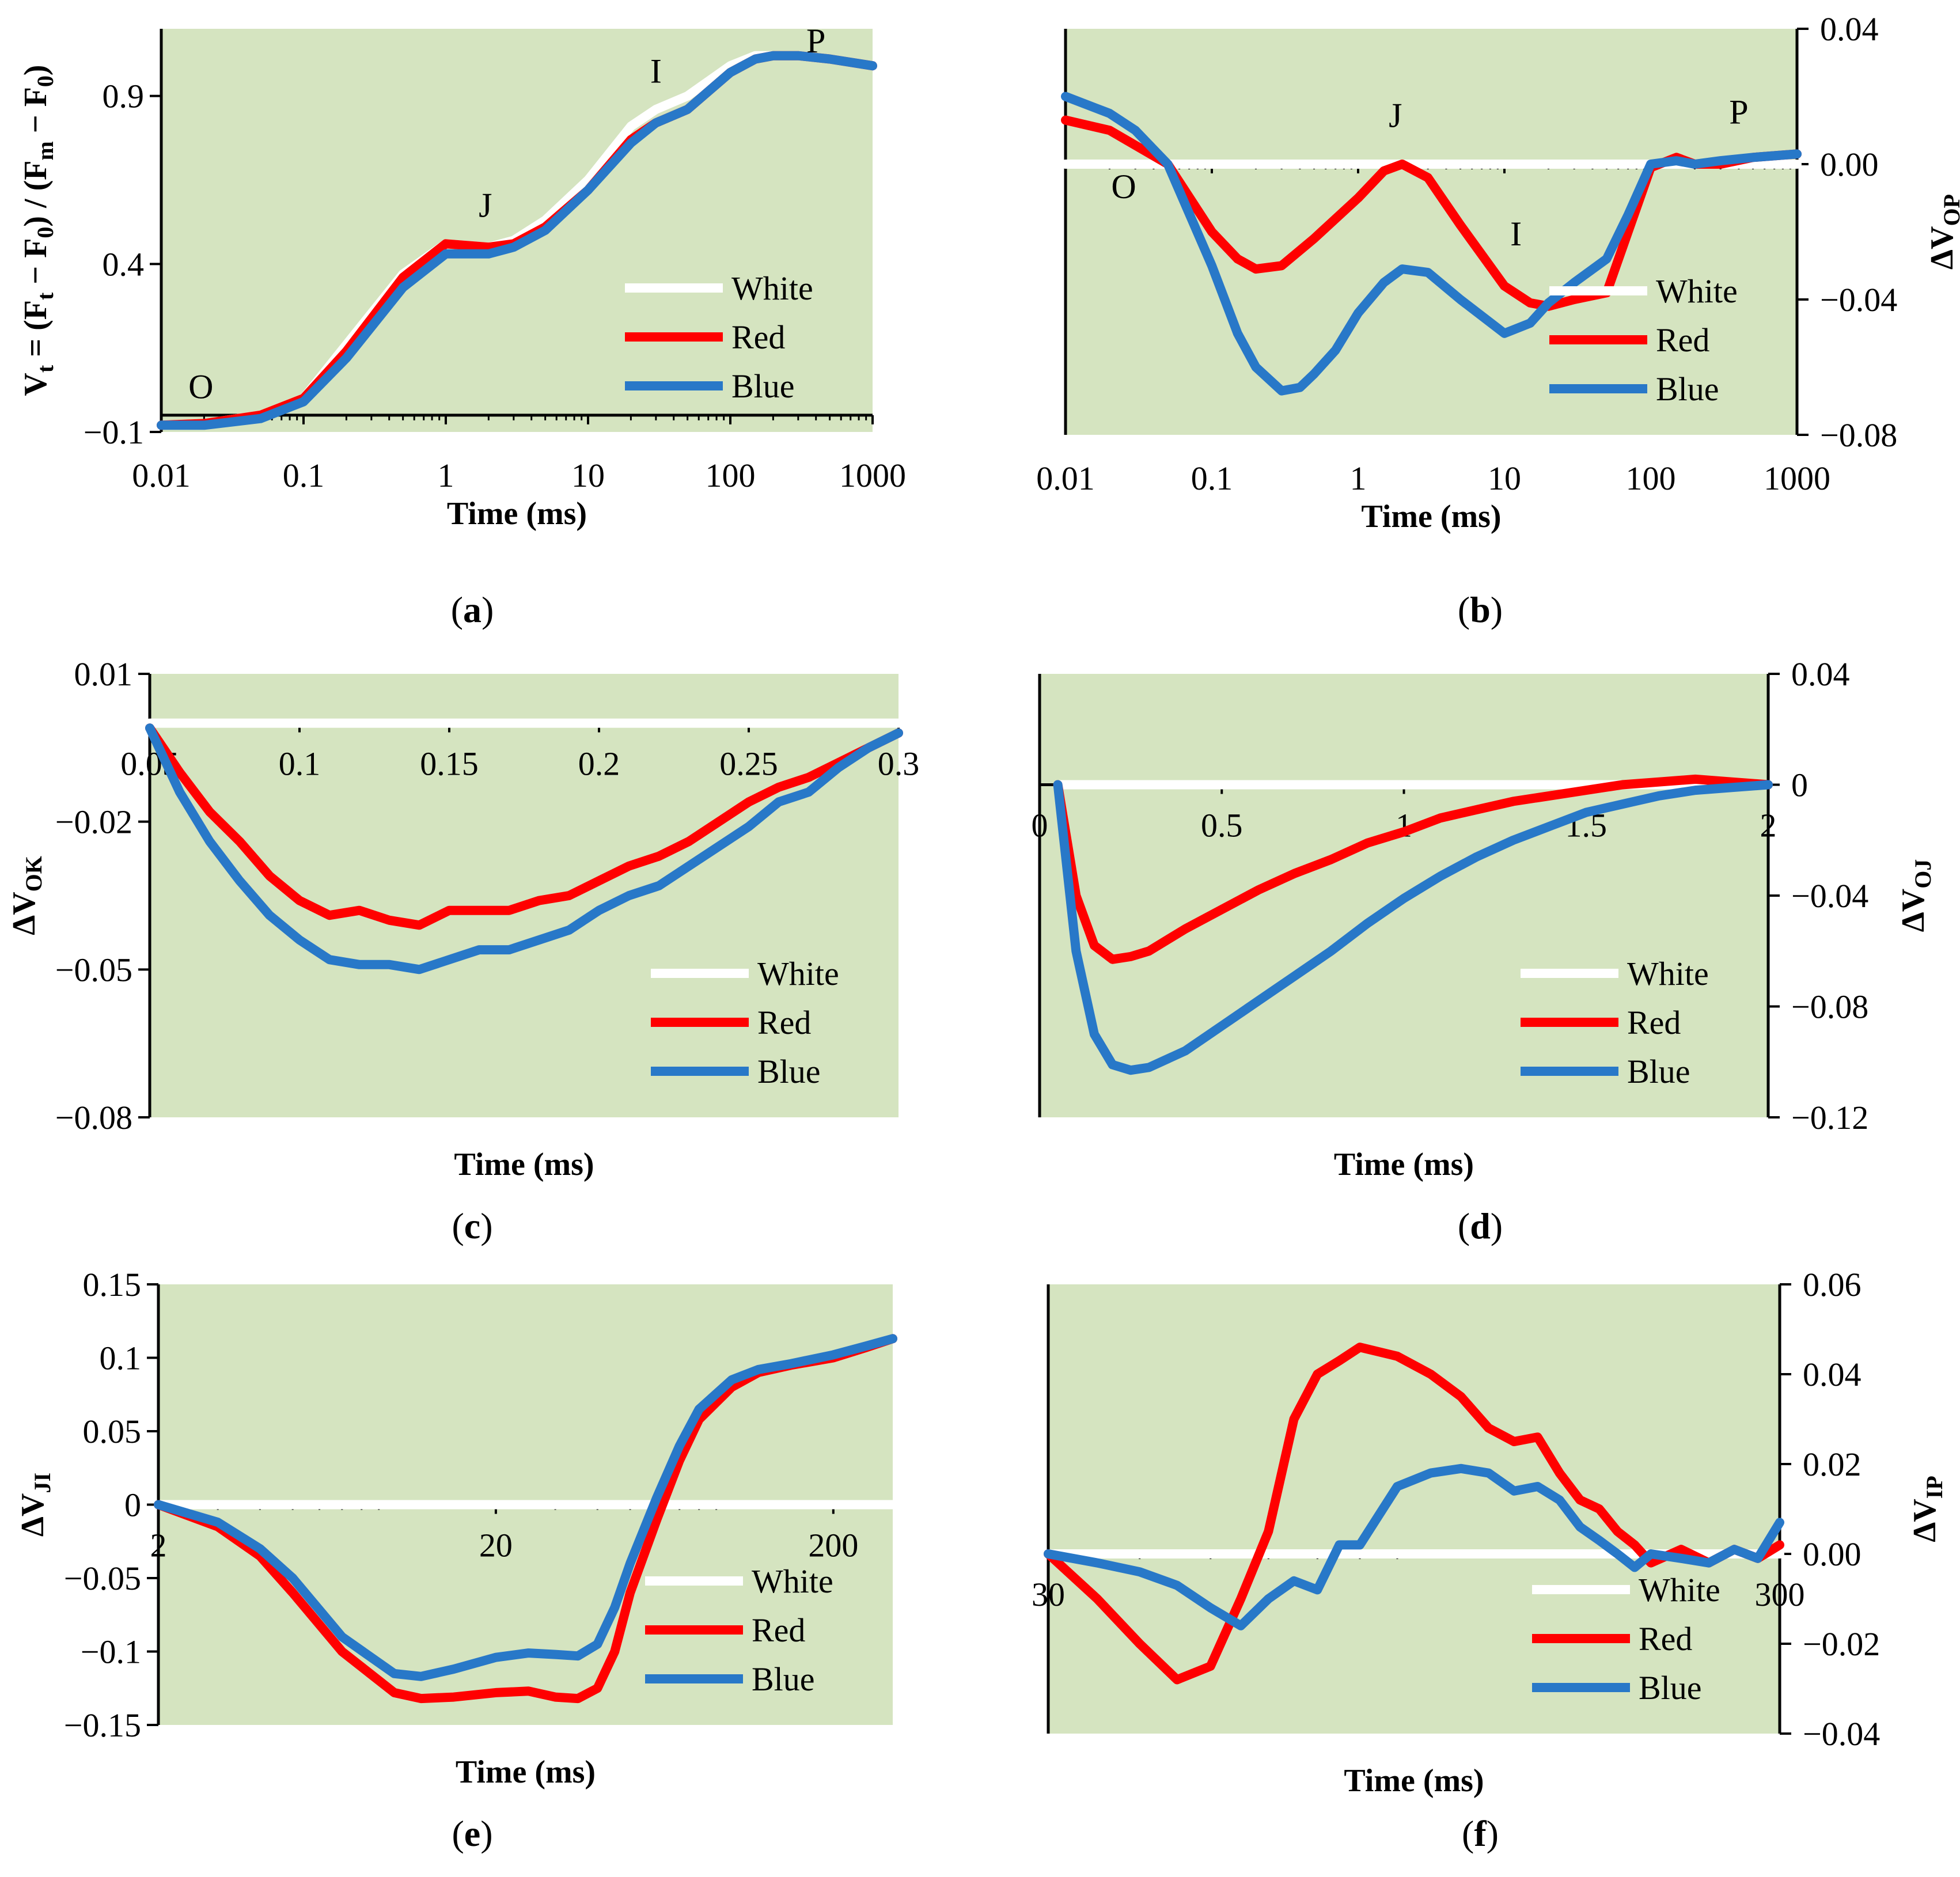 The height and width of the screenshot is (1877, 1960). Describe the element at coordinates (26, 895) in the screenshot. I see `y-axis-title-c: ΔVOK` at that location.